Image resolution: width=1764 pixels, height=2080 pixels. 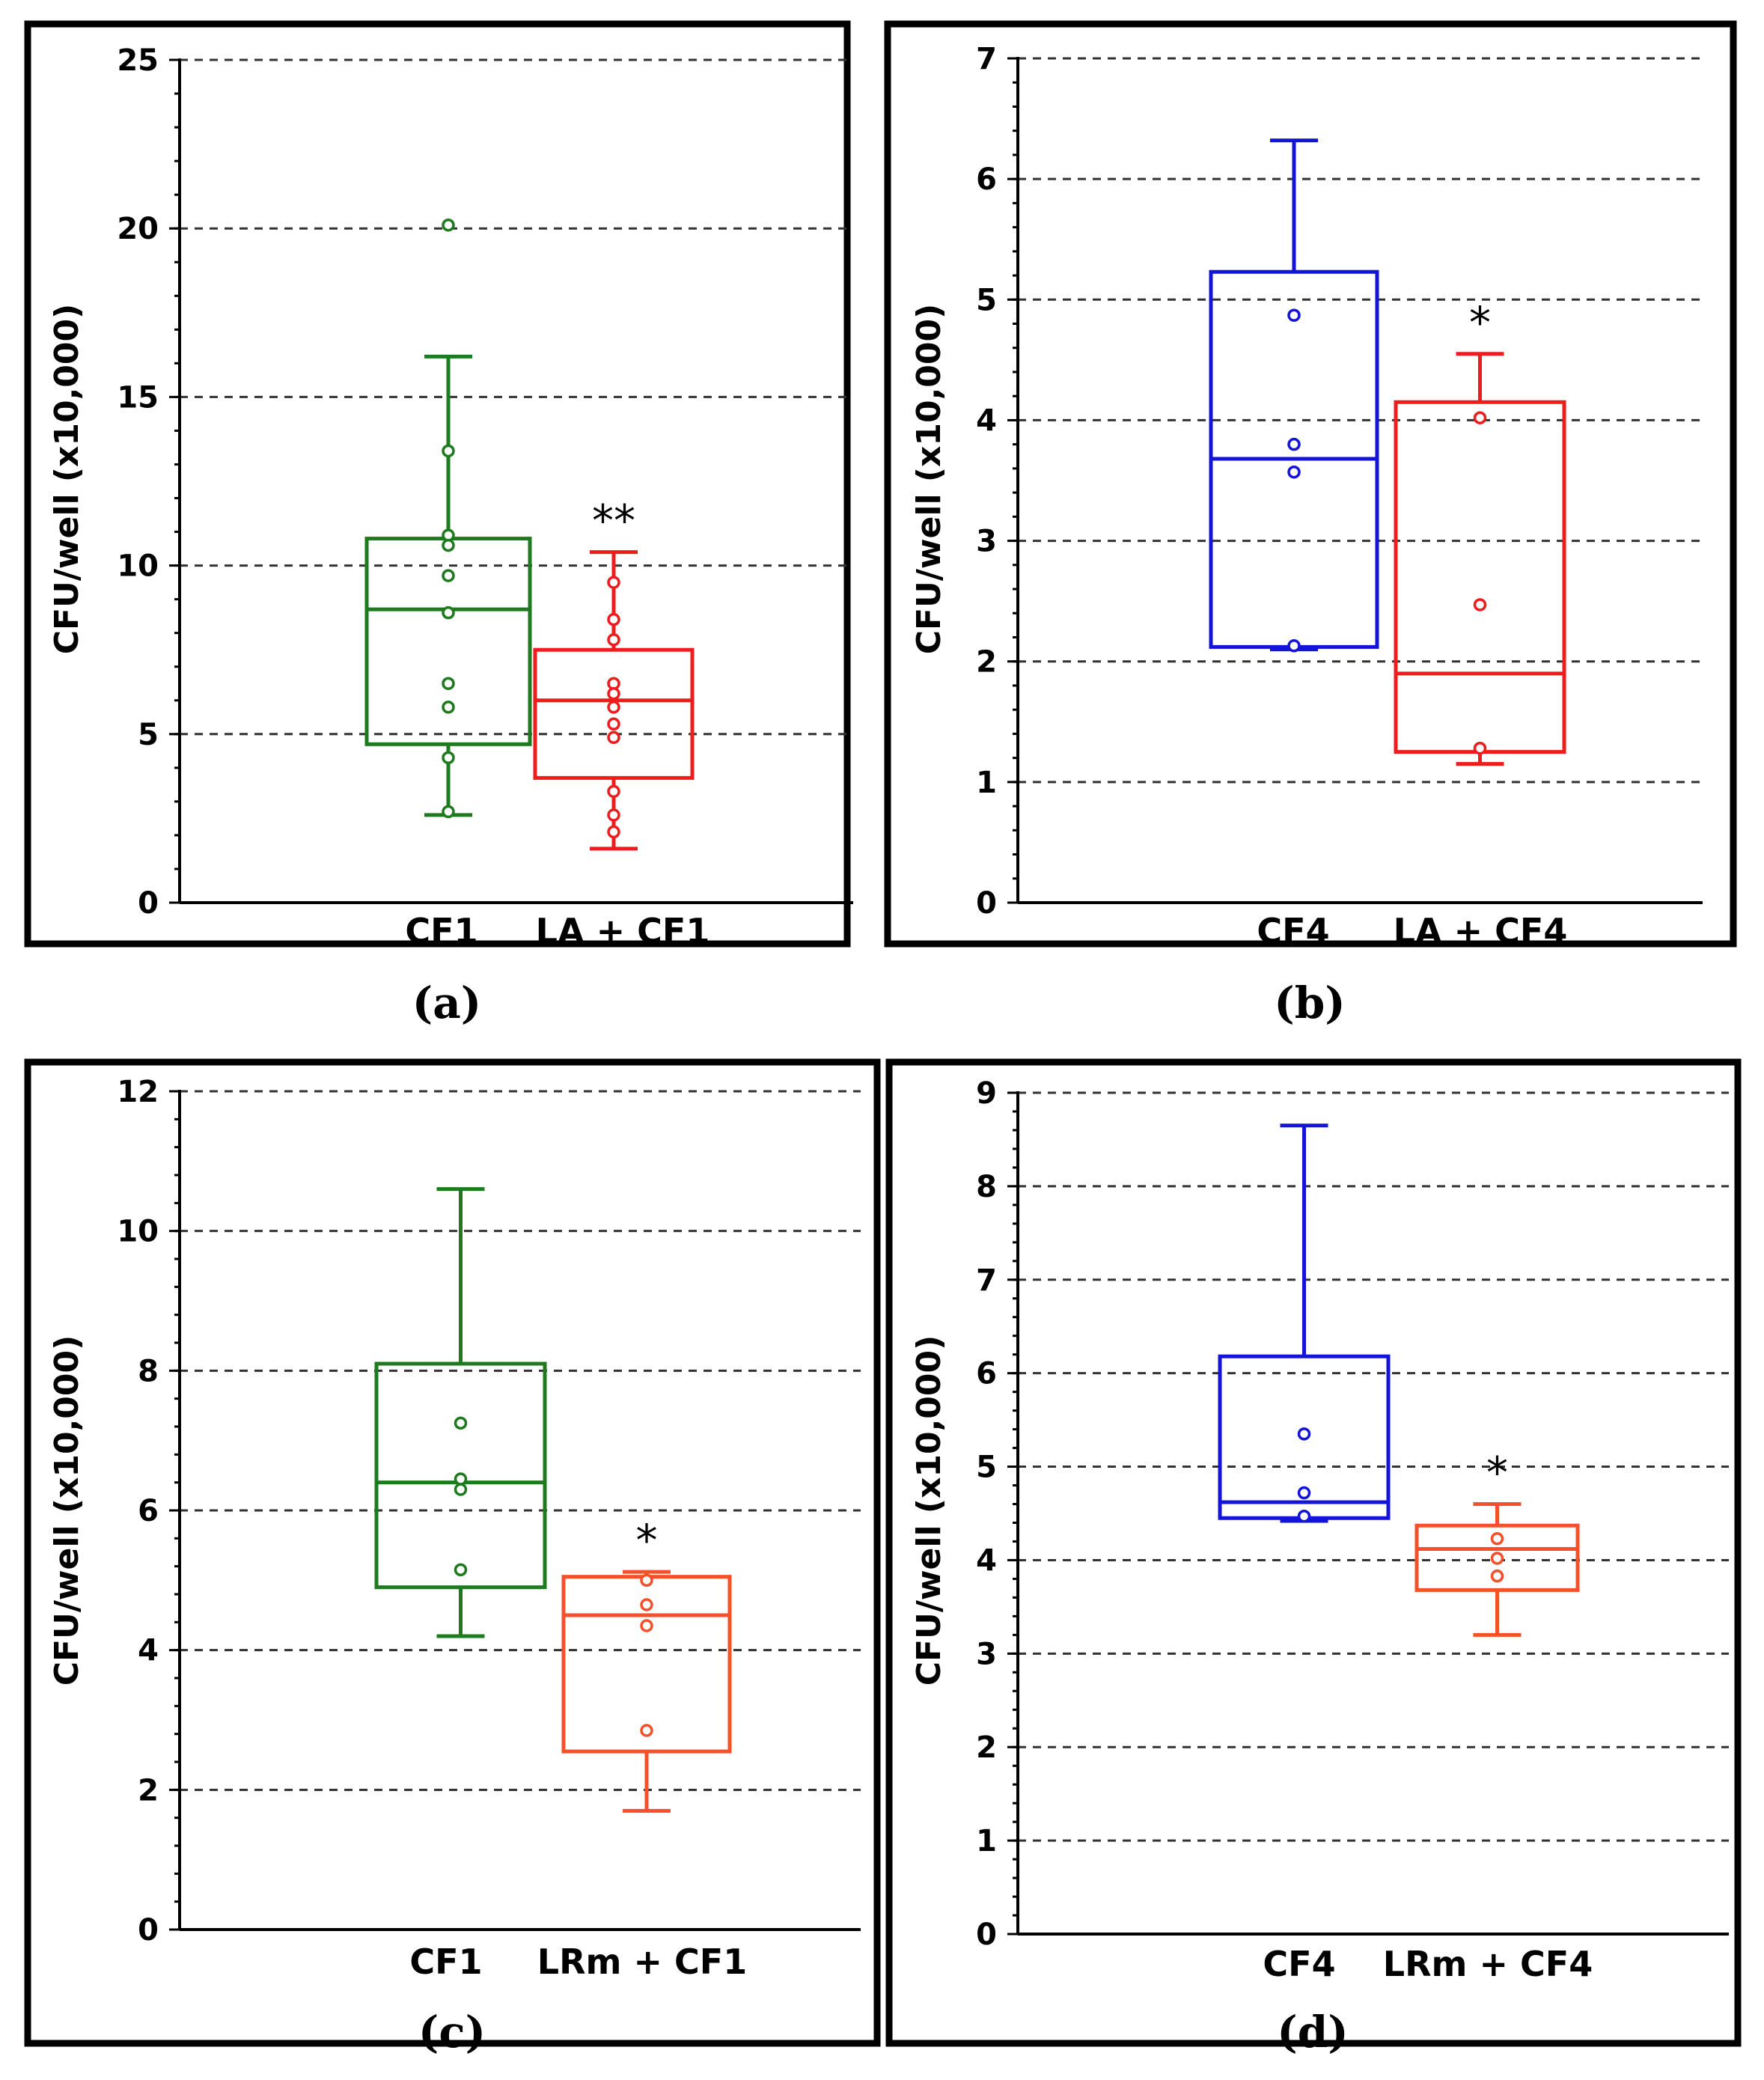 What do you see at coordinates (138, 229) in the screenshot?
I see `y-tick-label: 20` at bounding box center [138, 229].